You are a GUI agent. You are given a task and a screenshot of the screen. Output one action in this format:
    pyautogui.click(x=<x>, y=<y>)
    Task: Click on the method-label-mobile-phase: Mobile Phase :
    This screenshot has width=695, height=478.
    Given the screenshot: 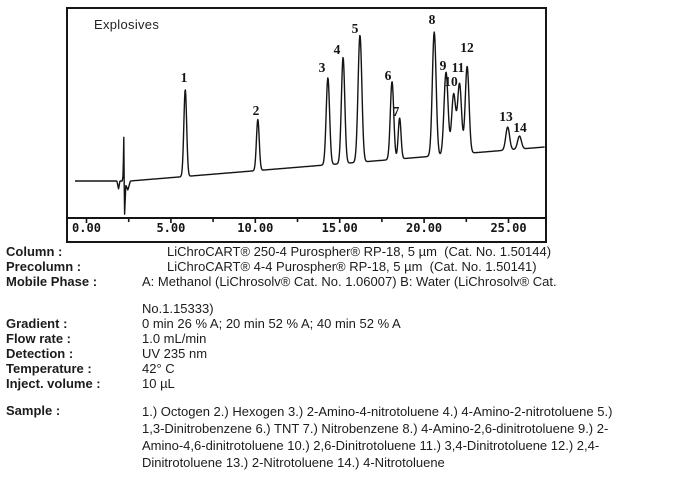 What is the action you would take?
    pyautogui.click(x=52, y=281)
    